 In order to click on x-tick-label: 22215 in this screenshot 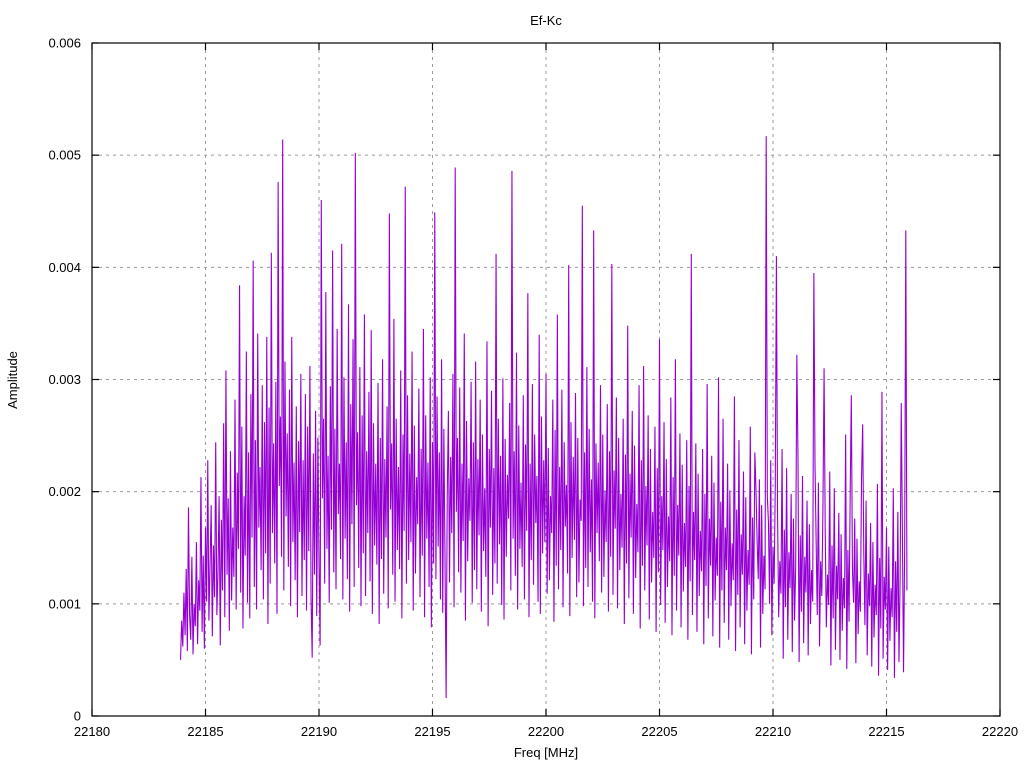, I will do `click(886, 731)`.